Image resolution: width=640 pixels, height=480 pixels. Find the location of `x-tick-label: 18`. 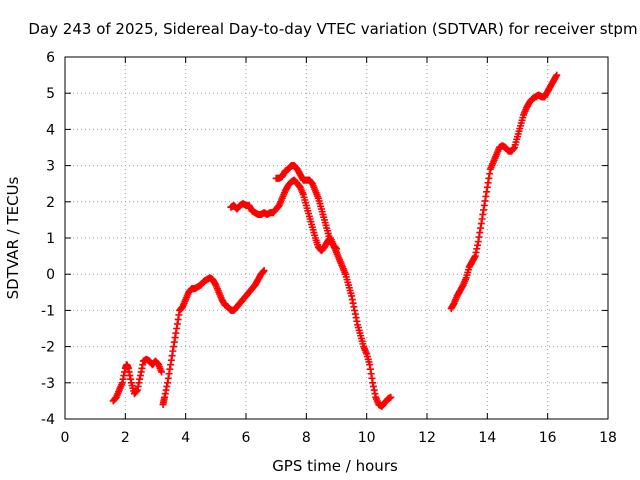

x-tick-label: 18 is located at coordinates (608, 438).